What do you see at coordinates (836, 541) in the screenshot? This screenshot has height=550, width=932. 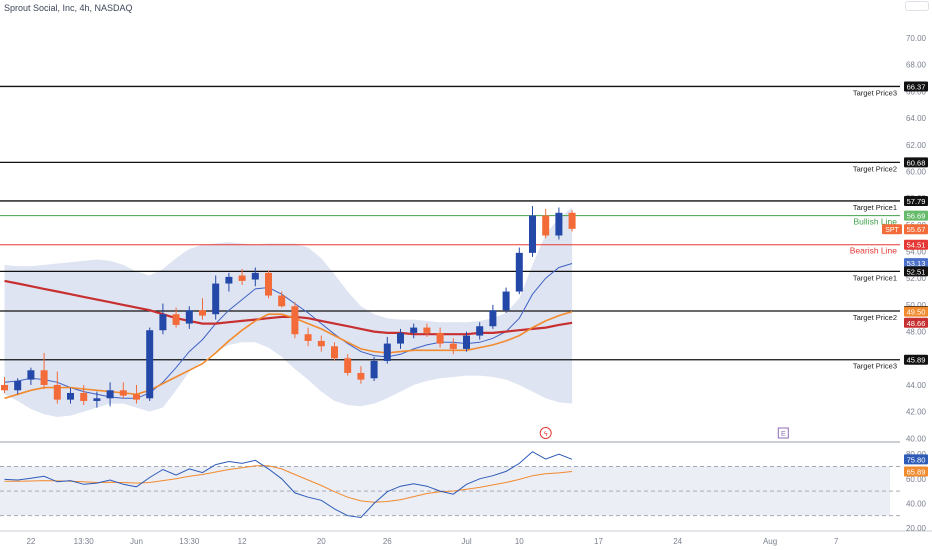 I see `time-tick-label: 7` at bounding box center [836, 541].